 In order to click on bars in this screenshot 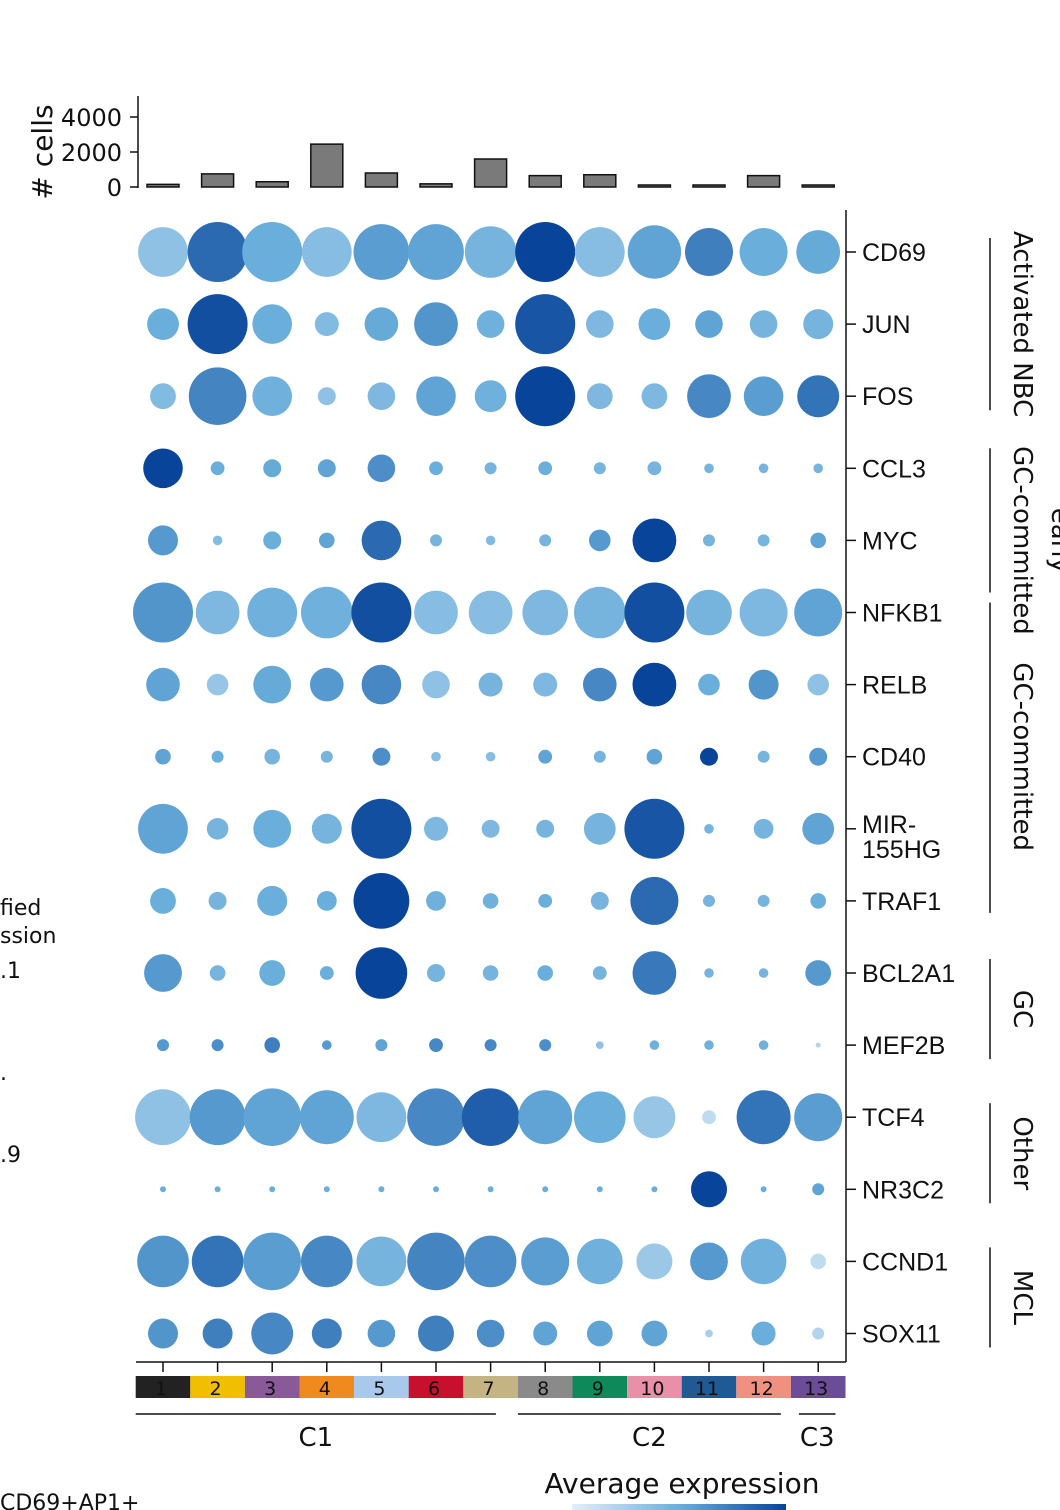, I will do `click(490, 165)`.